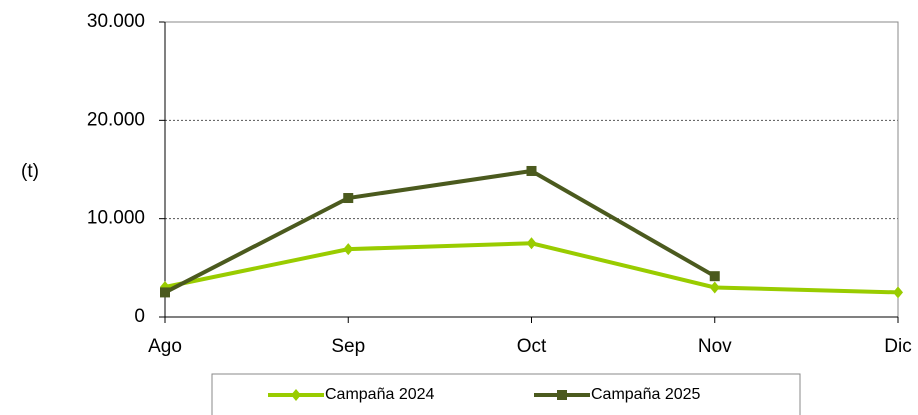  What do you see at coordinates (30, 171) in the screenshot?
I see `y-axis-label: (t)` at bounding box center [30, 171].